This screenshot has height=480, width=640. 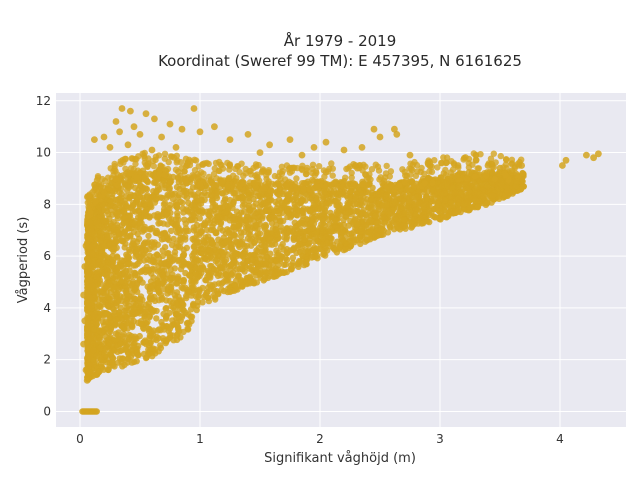 What do you see at coordinates (80, 439) in the screenshot?
I see `x-tick-label: 0` at bounding box center [80, 439].